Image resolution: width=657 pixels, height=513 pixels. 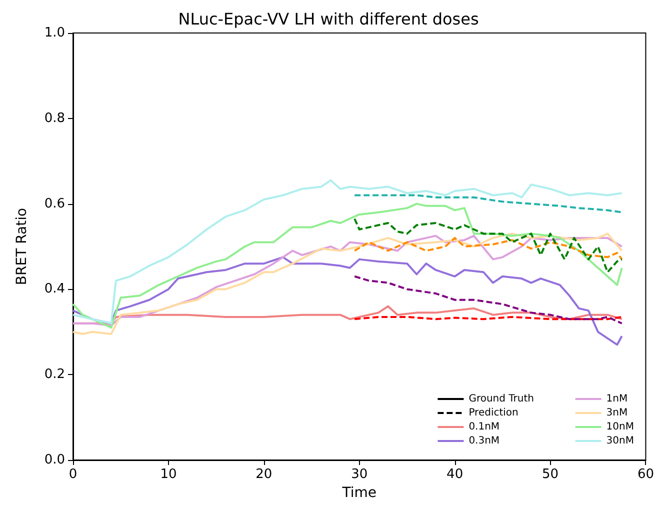 I want to click on y-tick-label: 0.6, so click(x=54, y=204).